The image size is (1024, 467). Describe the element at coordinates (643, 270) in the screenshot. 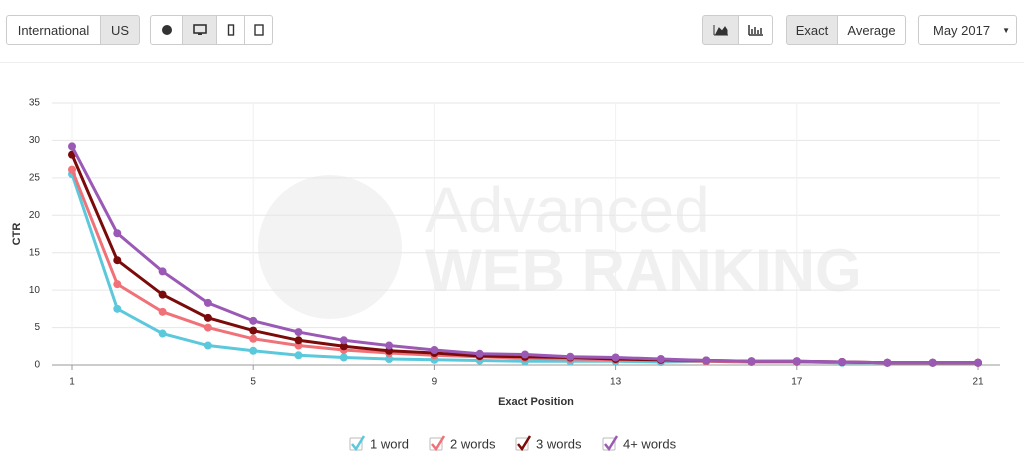

I see `watermark-text: WEB RANKING` at that location.